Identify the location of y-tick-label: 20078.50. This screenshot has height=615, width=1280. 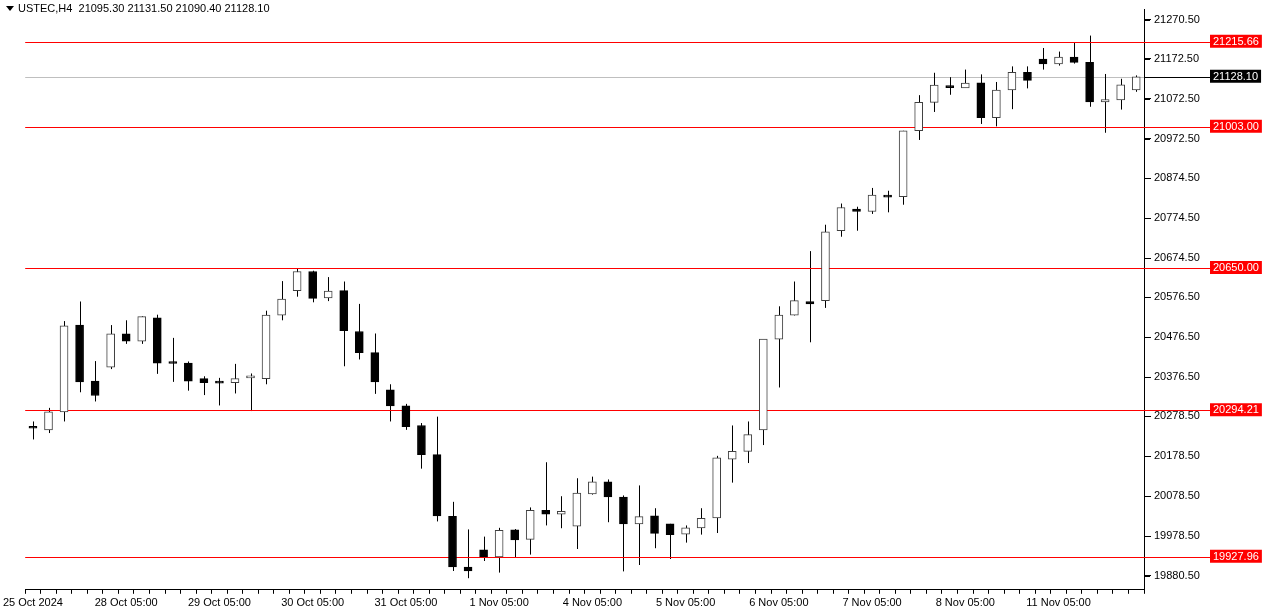
(1177, 495).